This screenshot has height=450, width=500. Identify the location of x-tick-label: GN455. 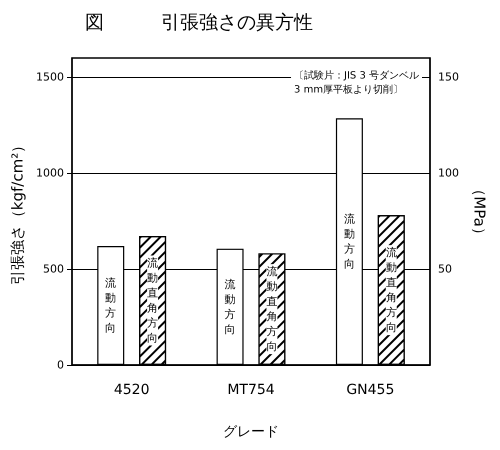
(370, 390).